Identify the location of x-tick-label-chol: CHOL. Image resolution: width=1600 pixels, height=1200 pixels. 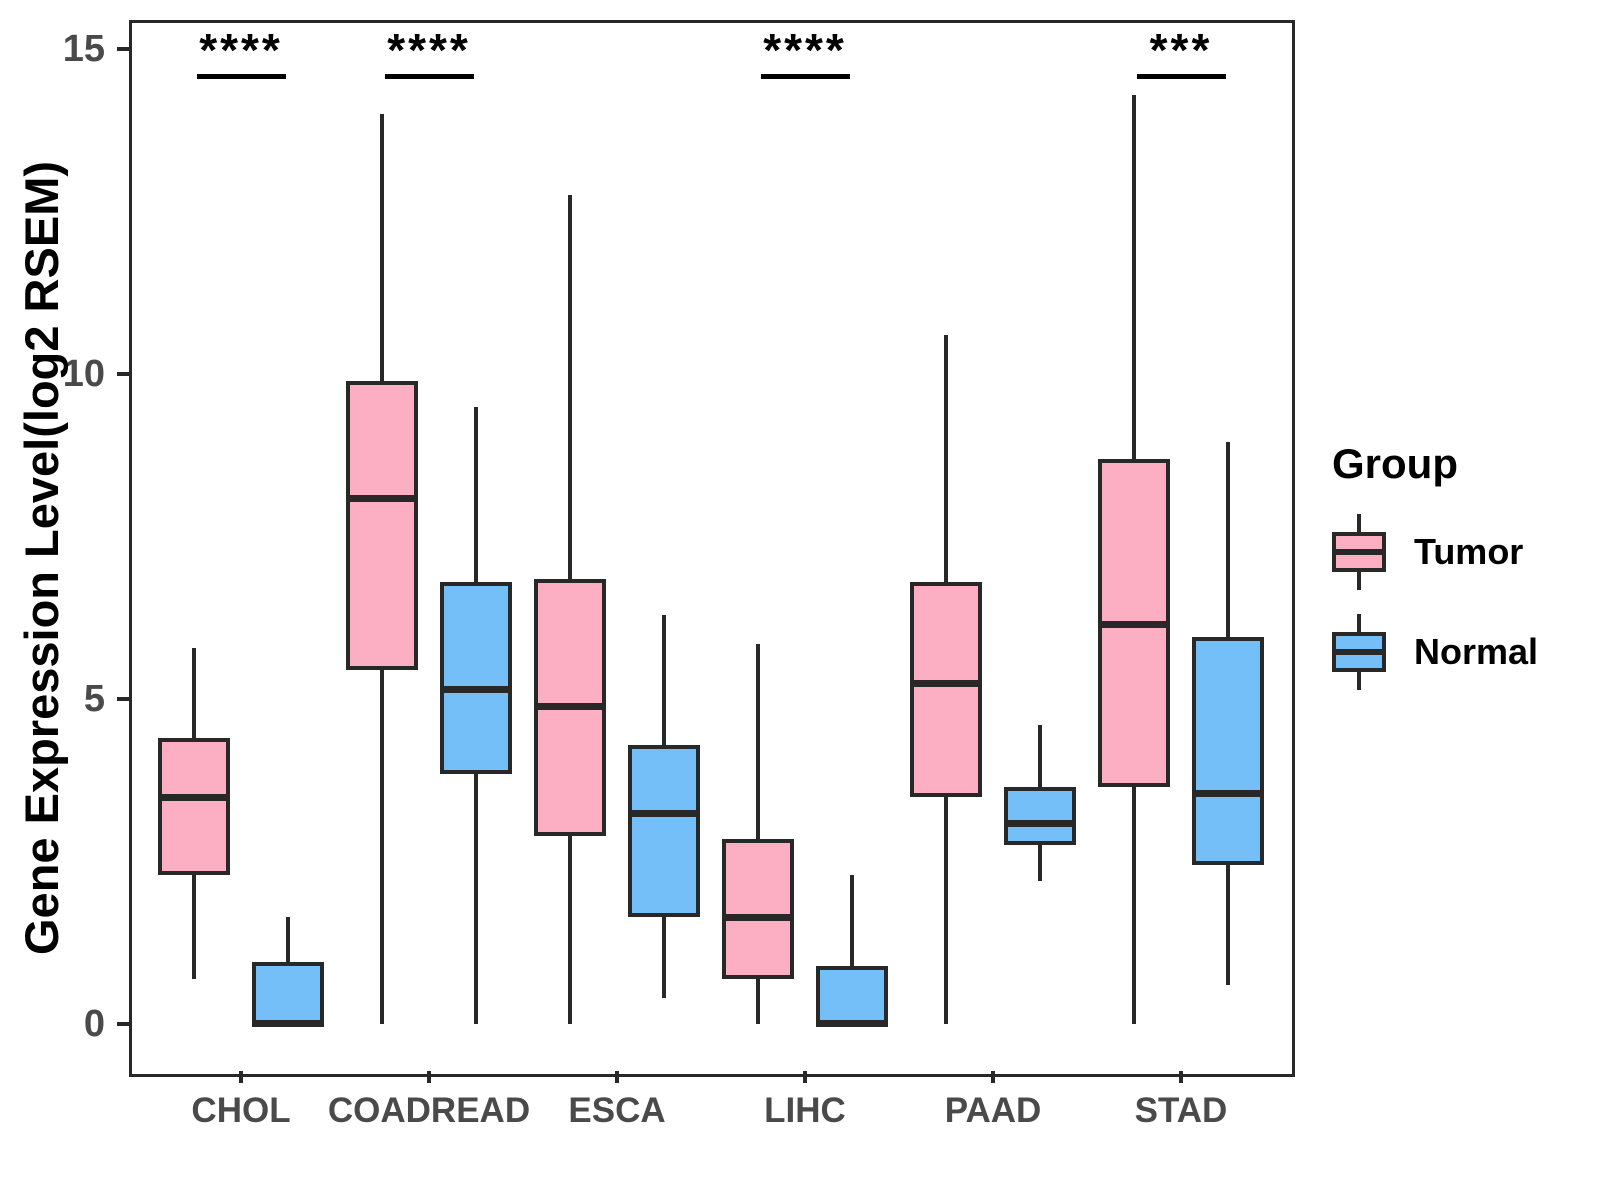
(241, 1110).